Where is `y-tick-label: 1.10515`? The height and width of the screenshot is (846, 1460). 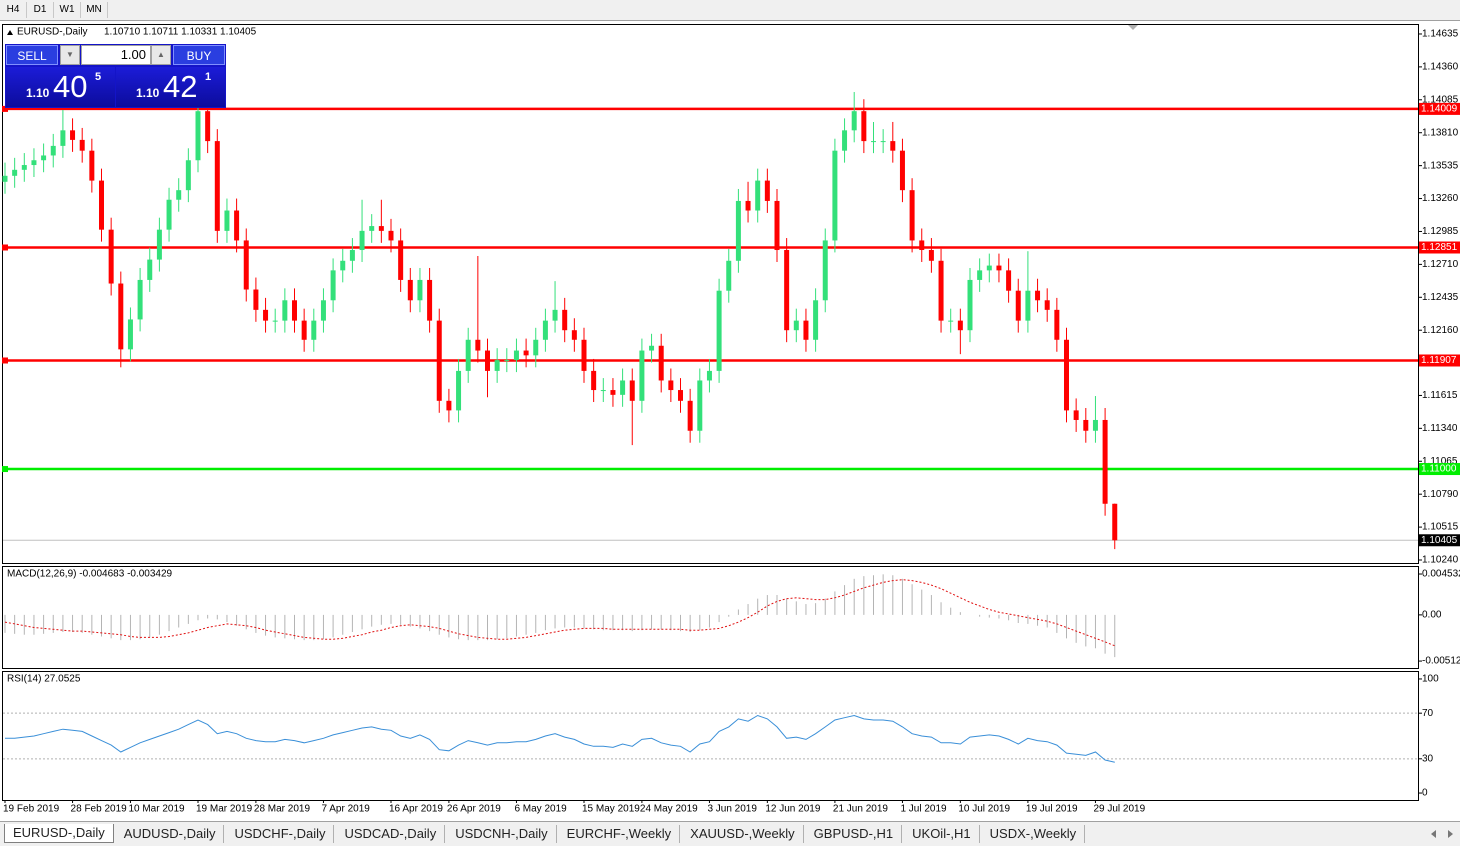
y-tick-label: 1.10515 is located at coordinates (1440, 527).